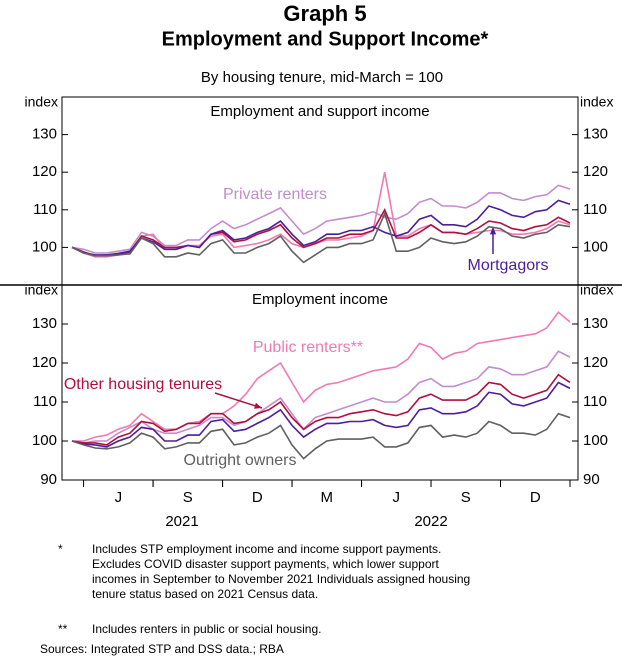 This screenshot has height=659, width=622. I want to click on x-tick-label: M, so click(327, 497).